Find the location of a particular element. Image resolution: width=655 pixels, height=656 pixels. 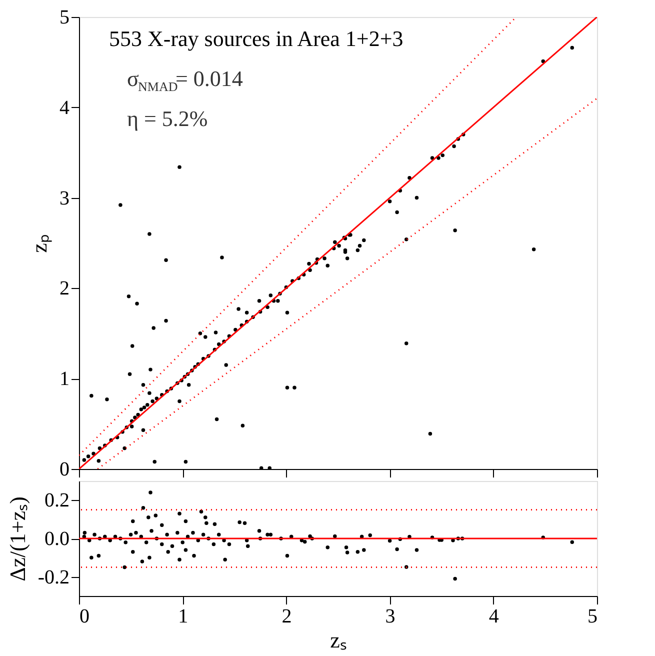

y-tick-label: 5 is located at coordinates (65, 17).